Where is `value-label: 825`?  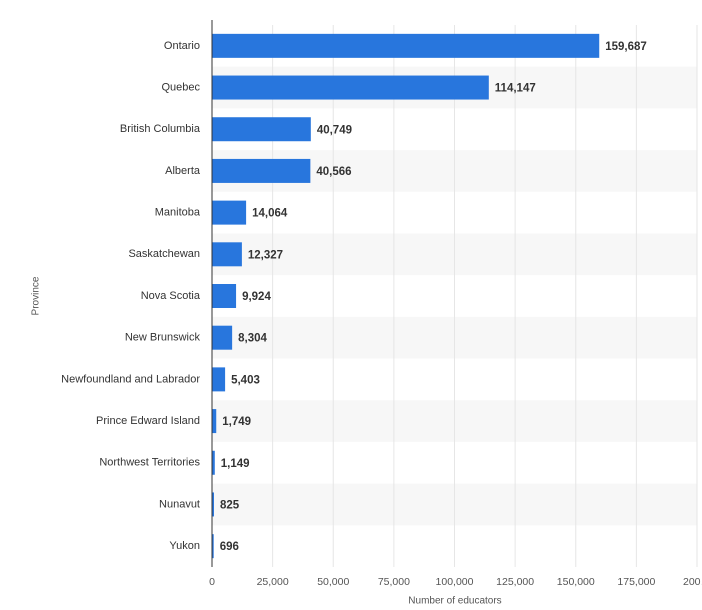
value-label: 825 is located at coordinates (230, 505).